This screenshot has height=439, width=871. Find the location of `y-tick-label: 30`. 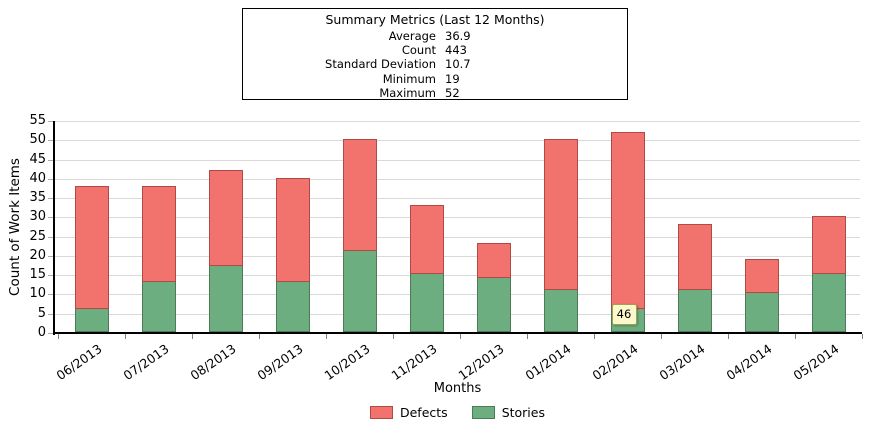

y-tick-label: 30 is located at coordinates (37, 217).